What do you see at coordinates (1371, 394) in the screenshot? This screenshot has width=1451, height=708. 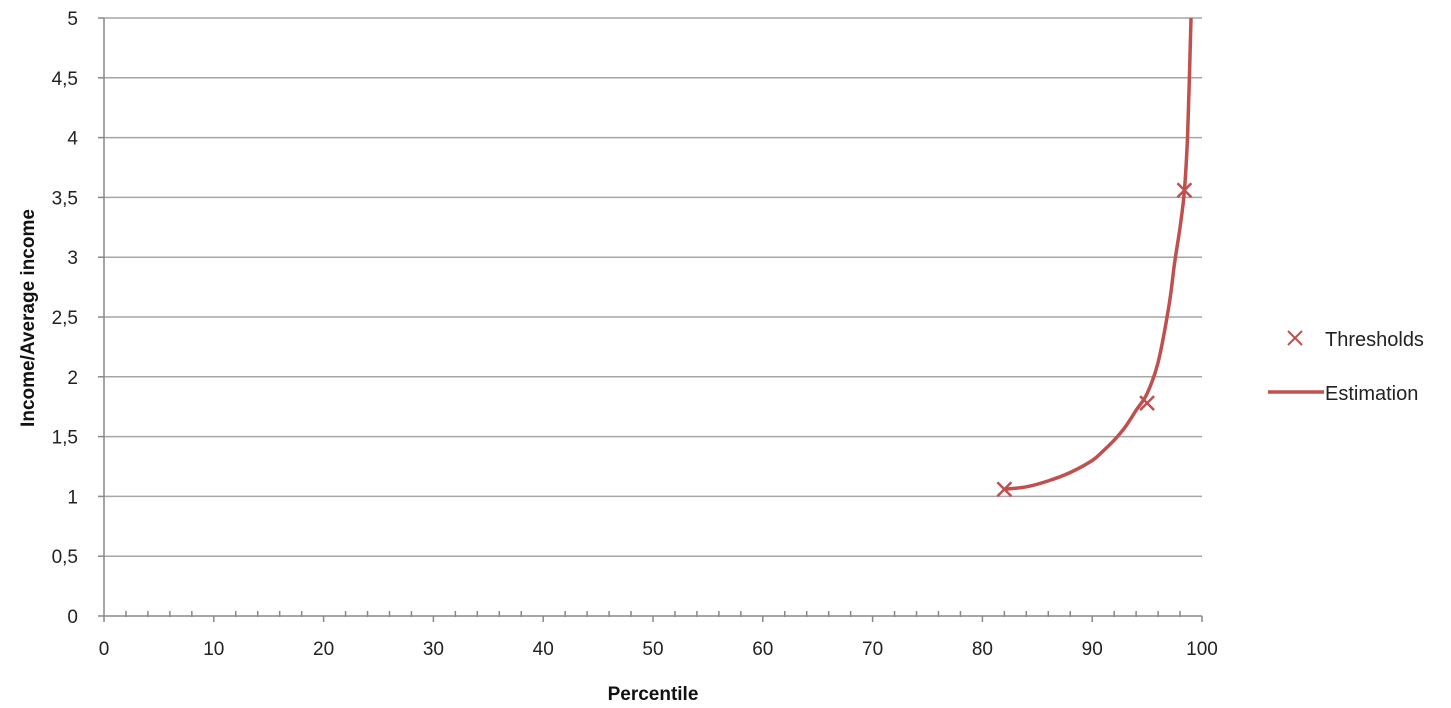 I see `legend-label-estimation: Estimation` at bounding box center [1371, 394].